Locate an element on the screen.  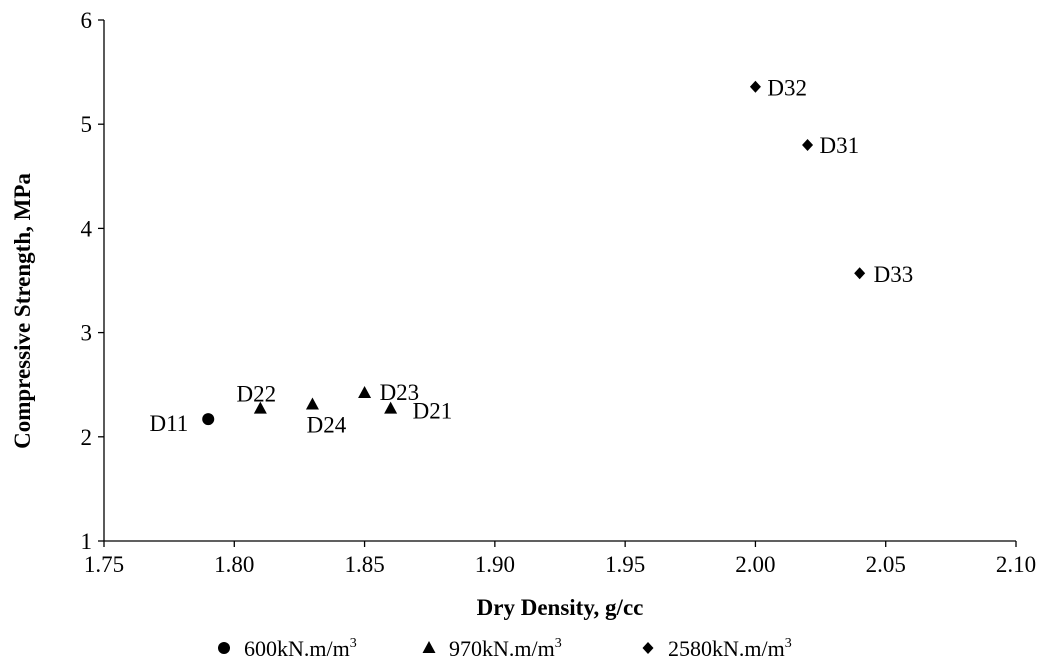
point-label: D11 is located at coordinates (168, 423).